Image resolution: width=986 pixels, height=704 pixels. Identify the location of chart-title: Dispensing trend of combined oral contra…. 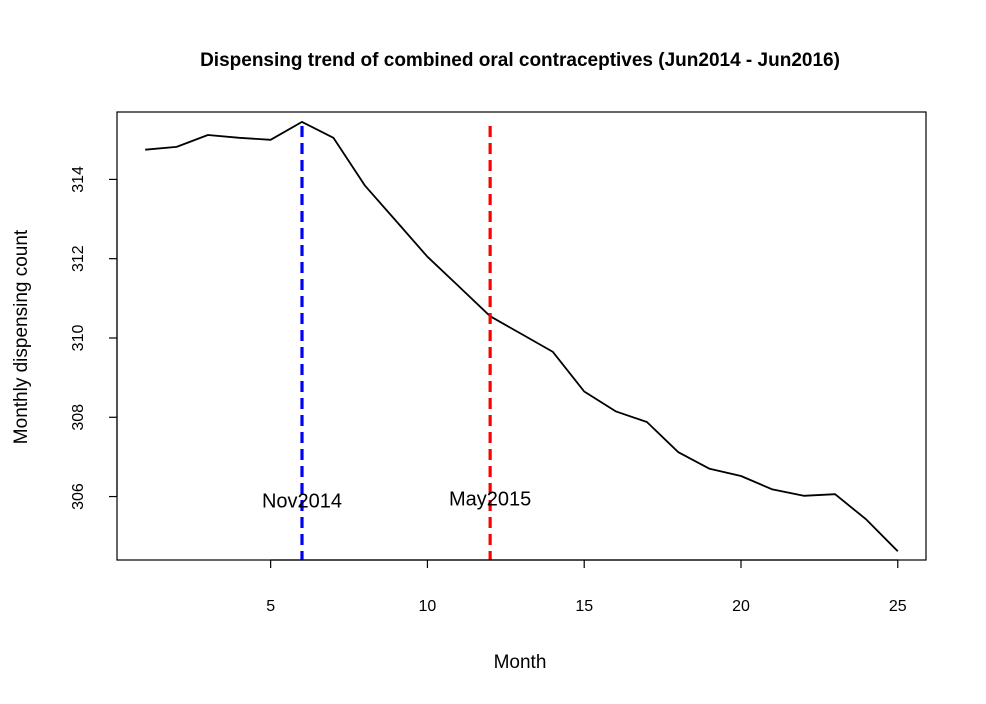
(520, 60).